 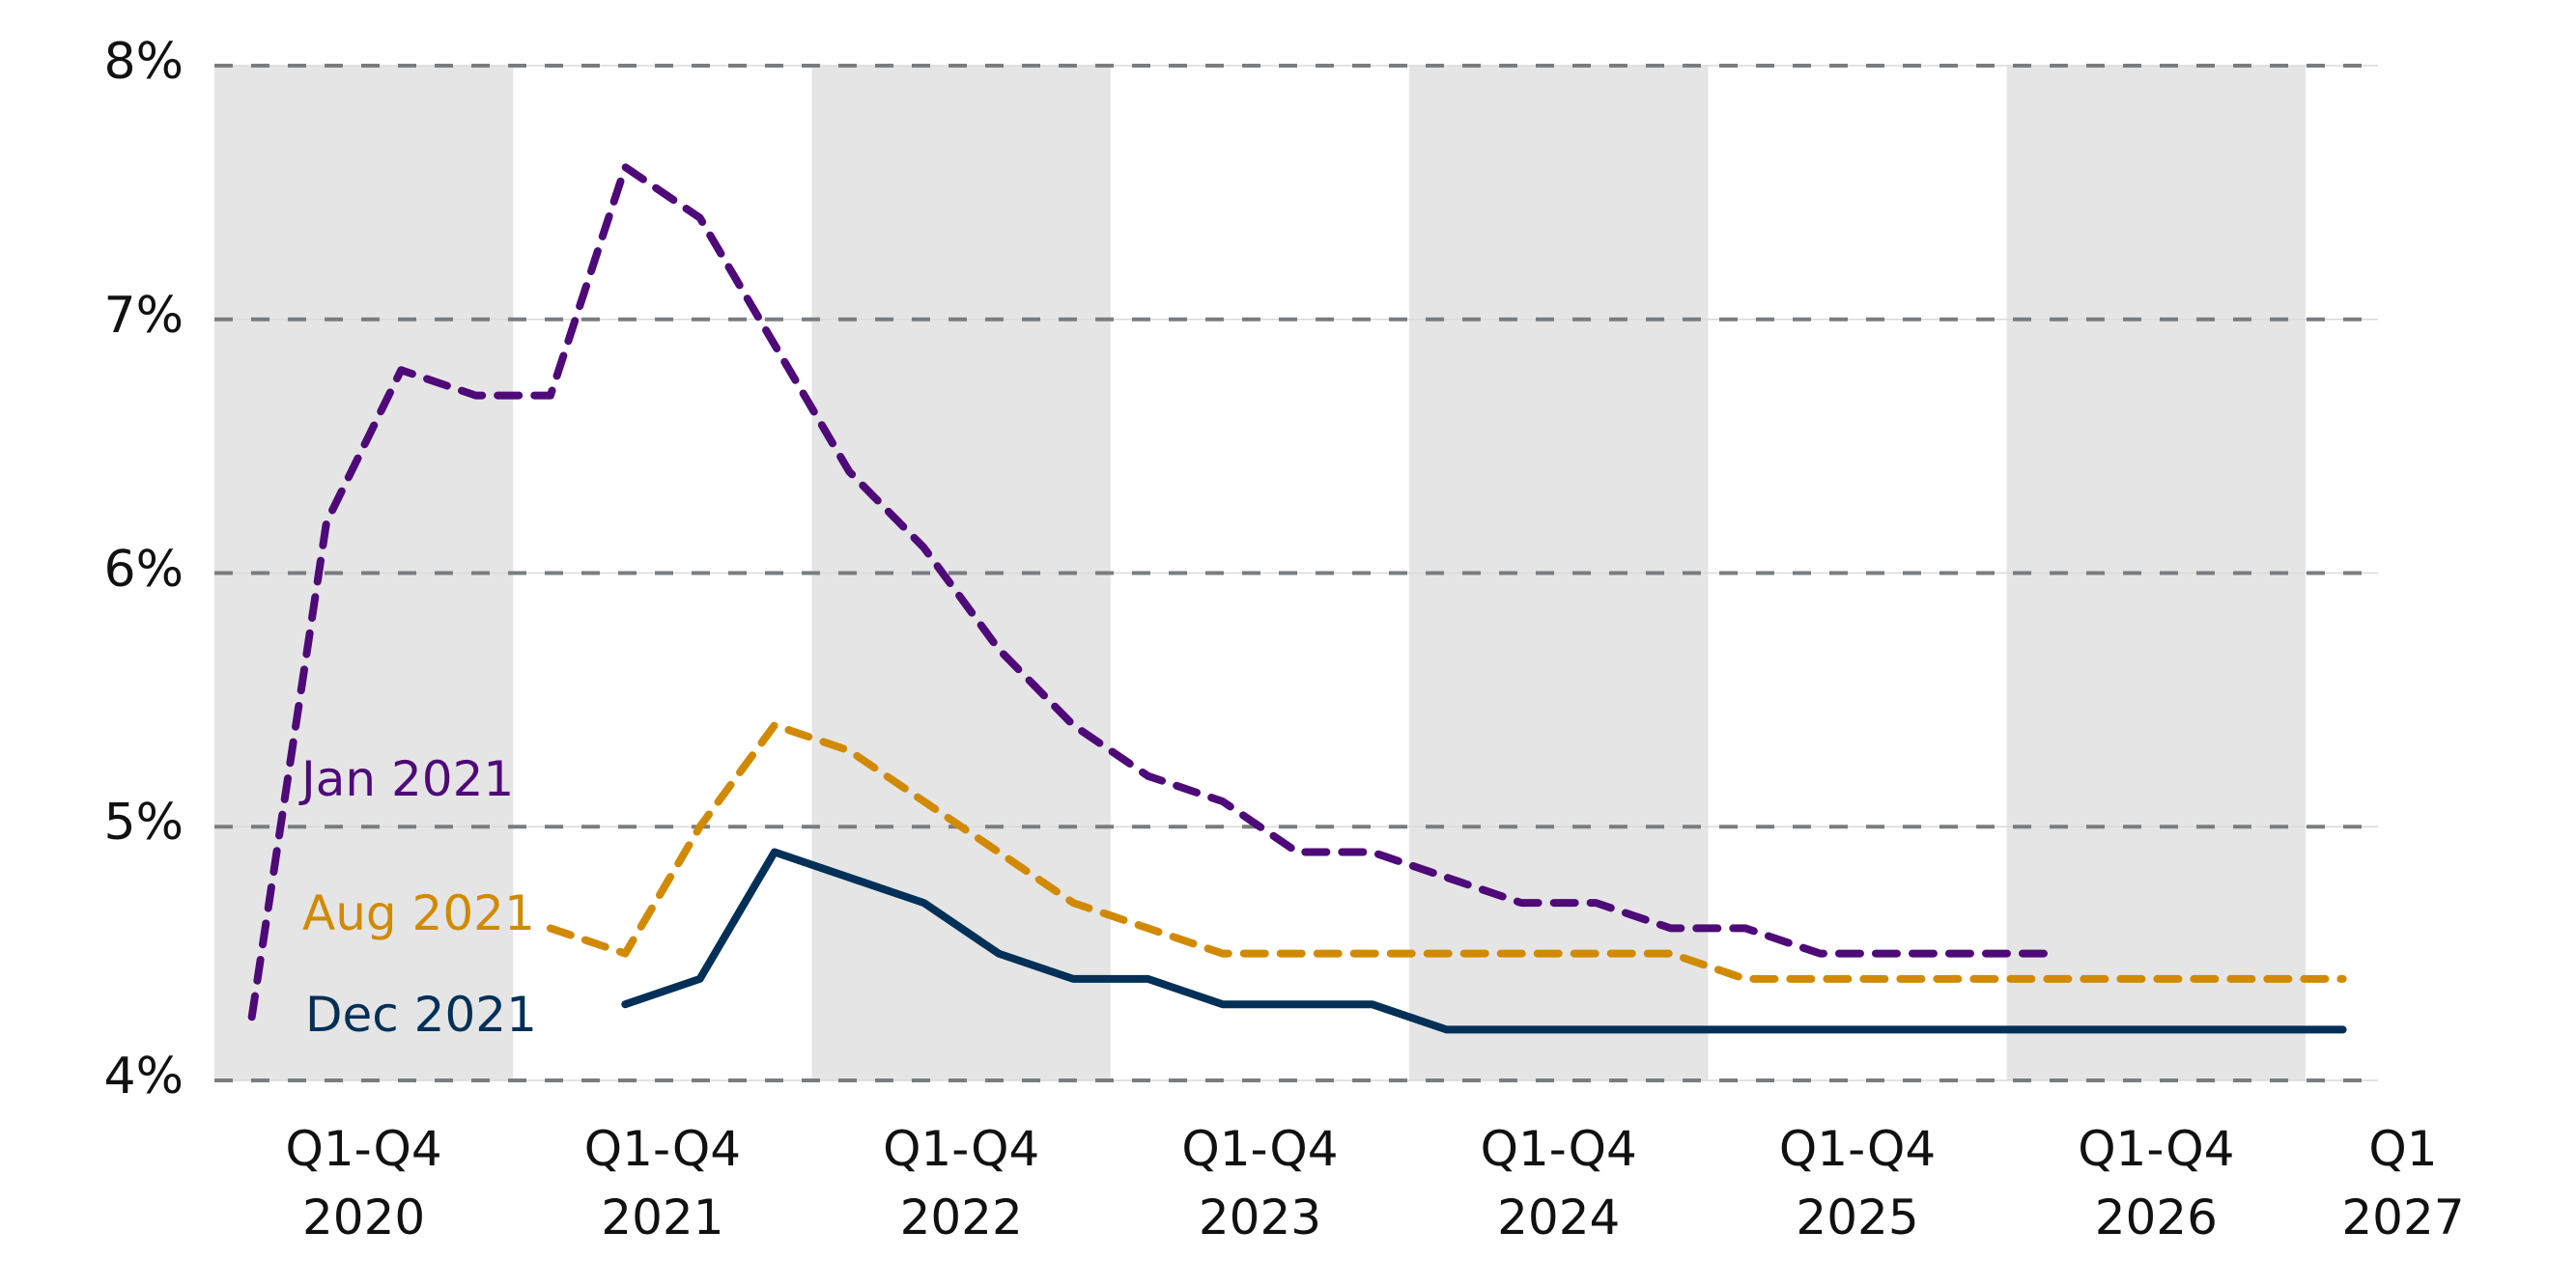 I want to click on y-tick-label: 8%, so click(x=143, y=62).